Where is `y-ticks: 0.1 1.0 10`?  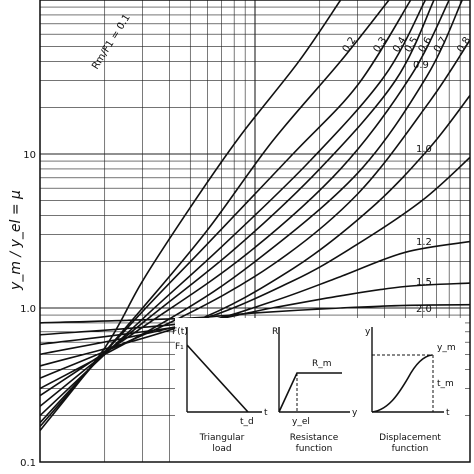 y-ticks: 0.1 1.0 10 is located at coordinates (28, 309).